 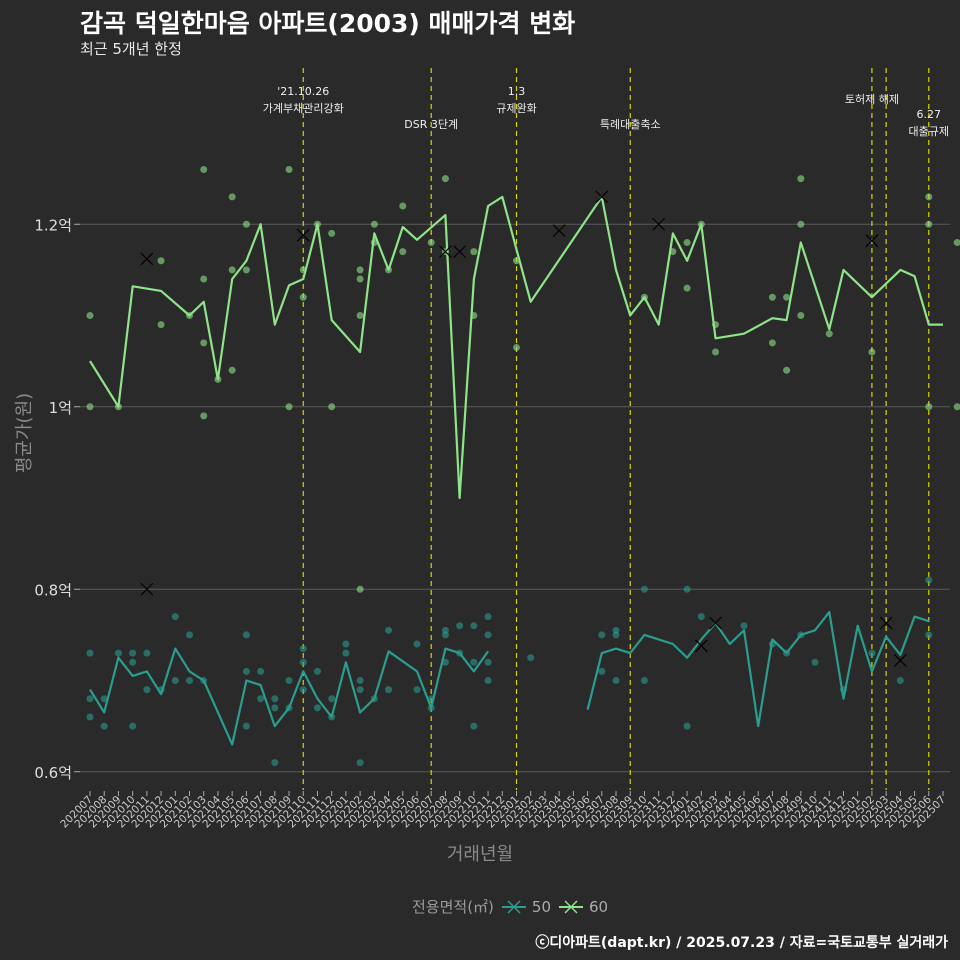 What do you see at coordinates (453, 907) in the screenshot?
I see `legend-title: 전용면적(㎡)` at bounding box center [453, 907].